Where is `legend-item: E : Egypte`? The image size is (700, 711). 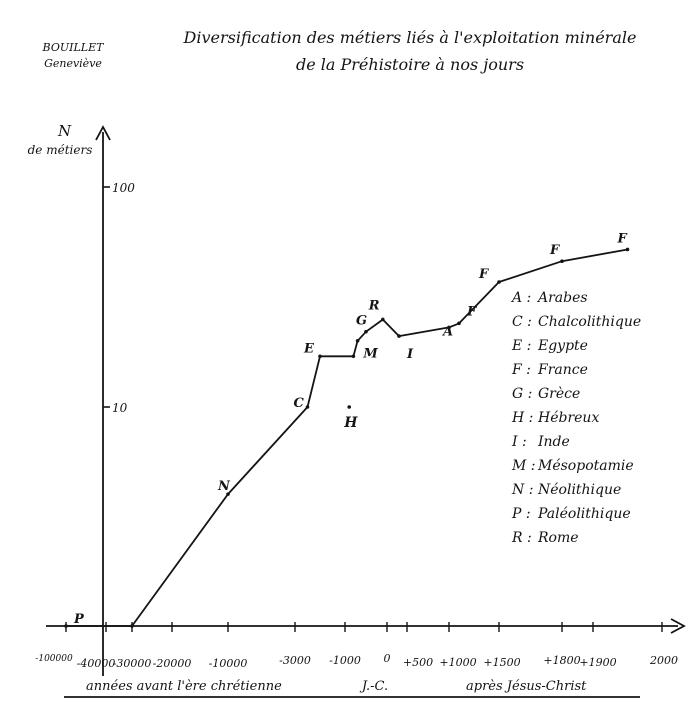 legend-item: E : Egypte is located at coordinates (602, 346).